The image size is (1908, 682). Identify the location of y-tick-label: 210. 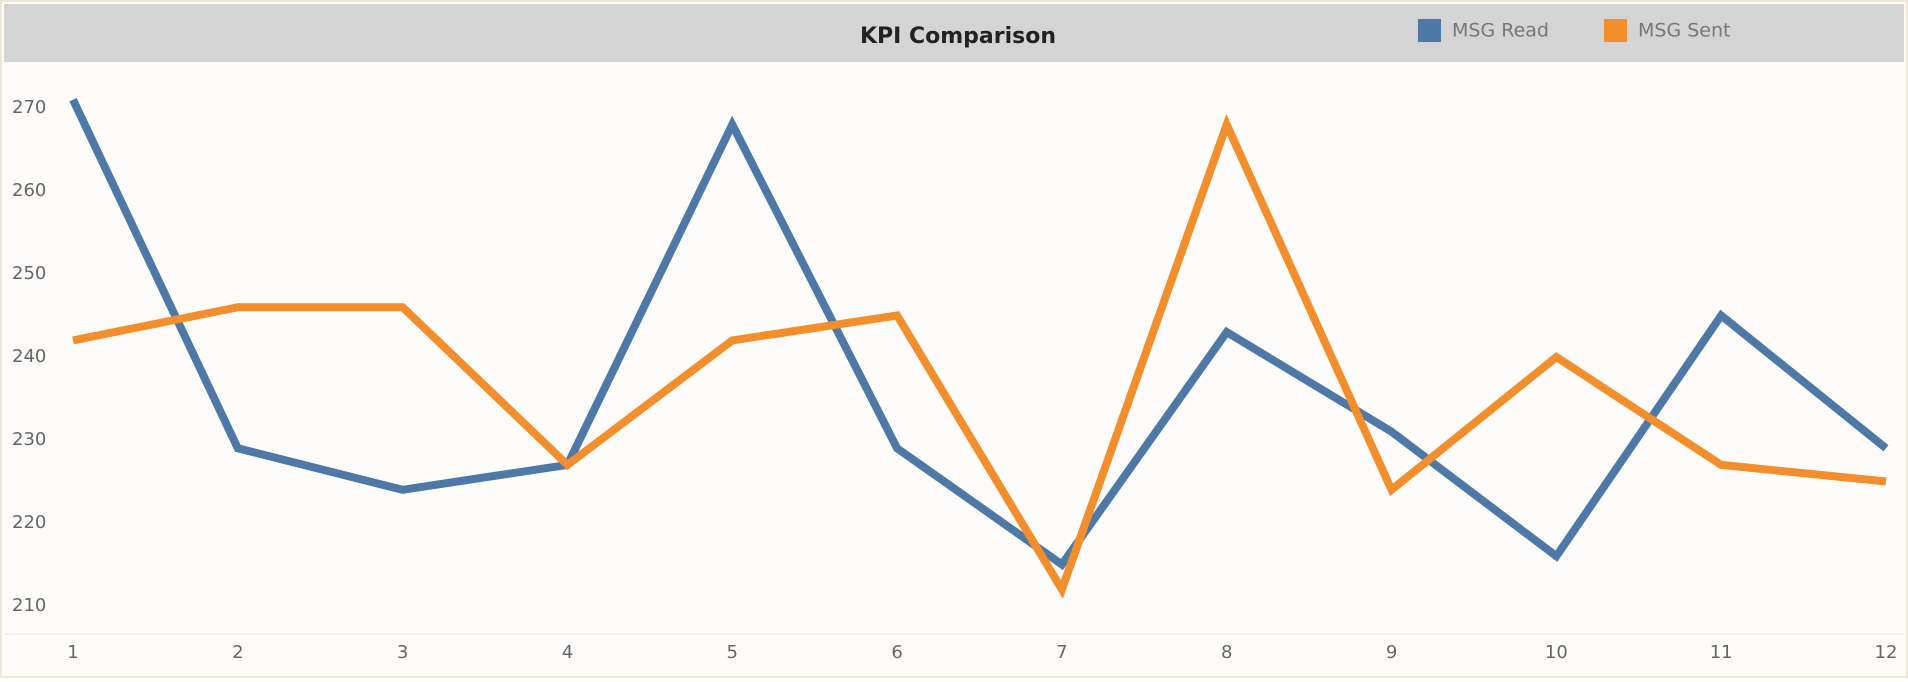
(29, 605).